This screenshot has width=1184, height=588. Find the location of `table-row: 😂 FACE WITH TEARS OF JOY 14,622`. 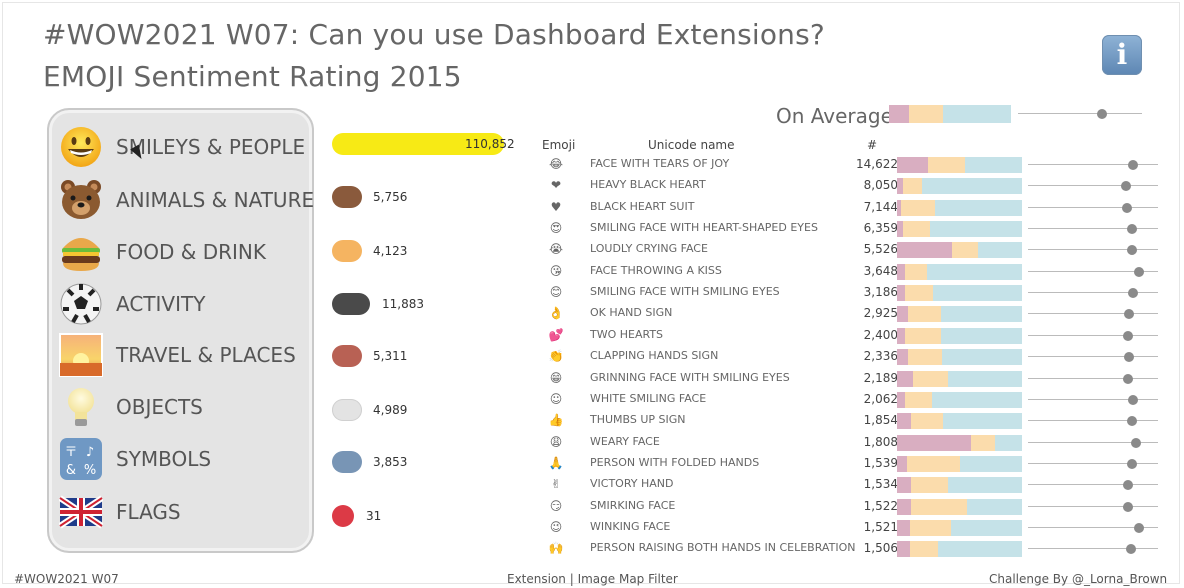

table-row: 😂 FACE WITH TEARS OF JOY 14,622 is located at coordinates (855, 164).